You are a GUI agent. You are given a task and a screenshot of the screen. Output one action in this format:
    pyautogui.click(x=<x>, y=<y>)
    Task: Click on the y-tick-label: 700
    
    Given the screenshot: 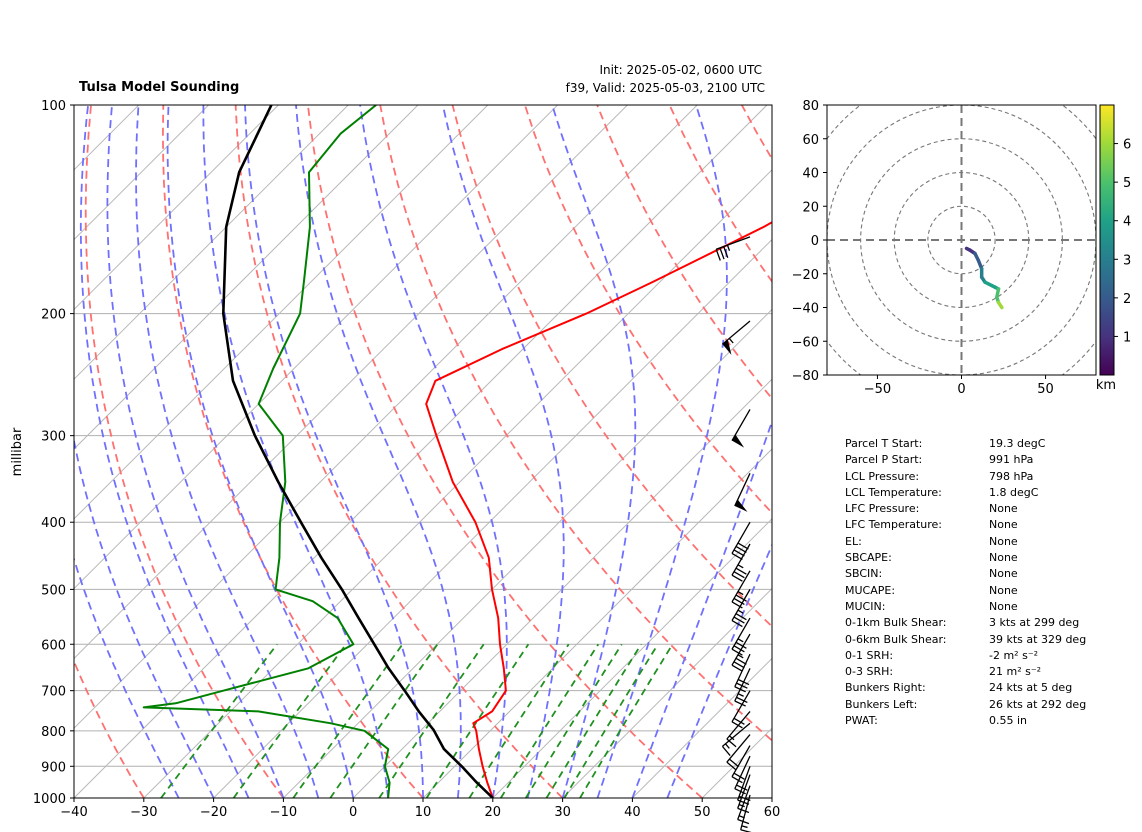 What is the action you would take?
    pyautogui.click(x=53, y=692)
    